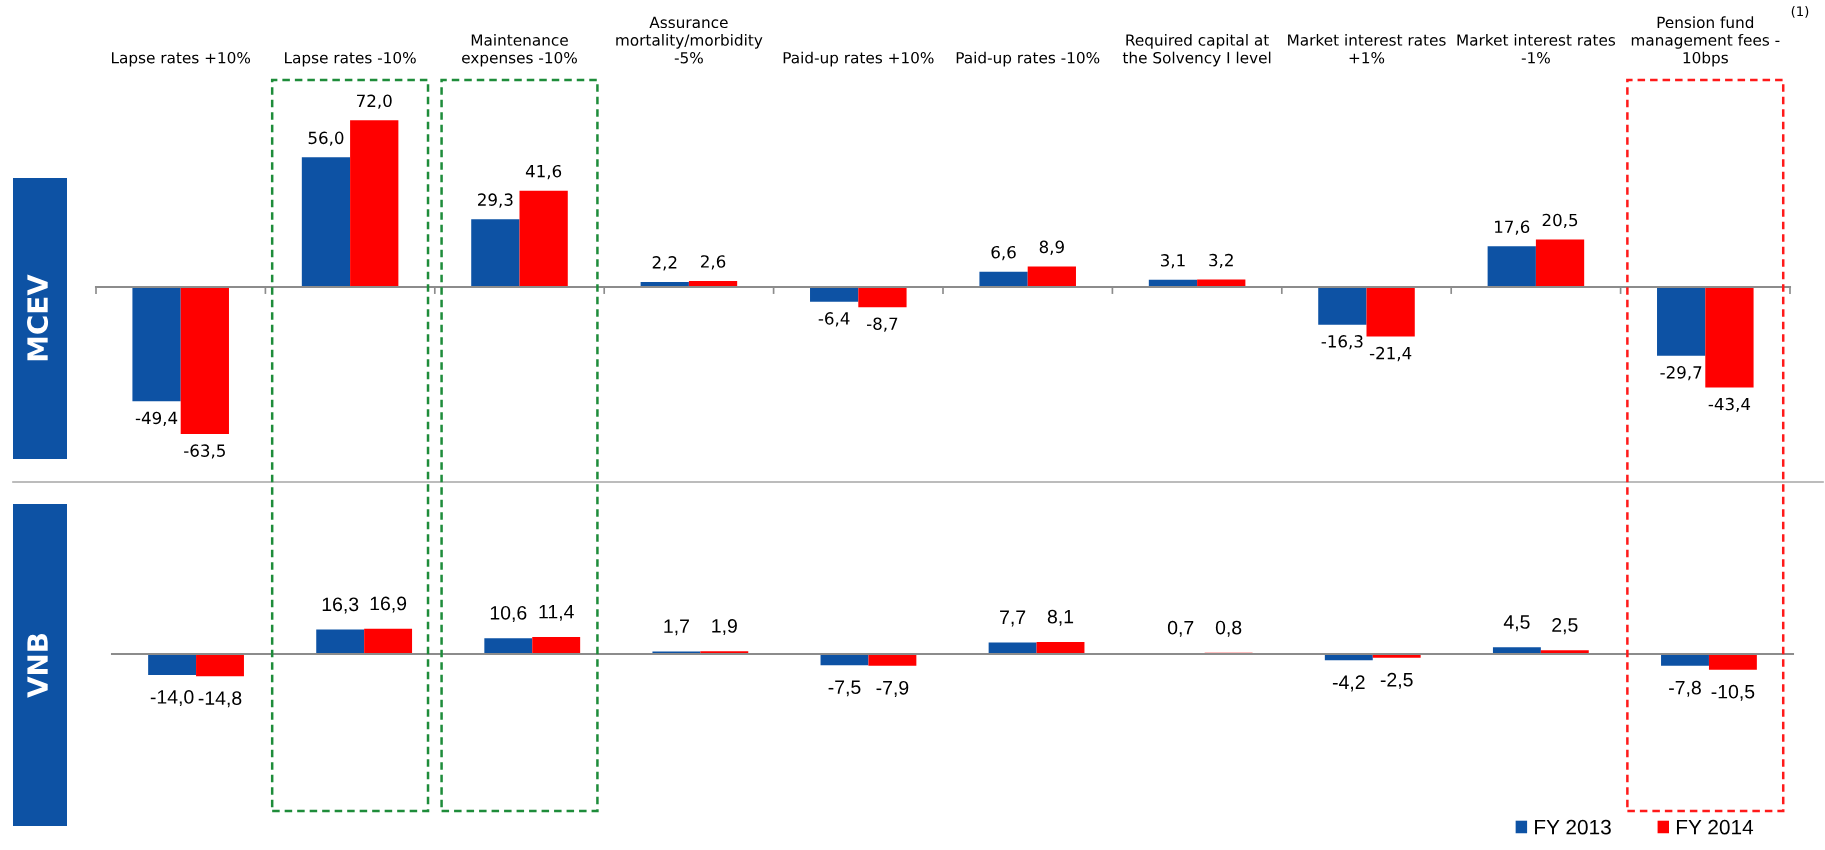  Describe the element at coordinates (1733, 692) in the screenshot. I see `data-label: -10,5` at that location.